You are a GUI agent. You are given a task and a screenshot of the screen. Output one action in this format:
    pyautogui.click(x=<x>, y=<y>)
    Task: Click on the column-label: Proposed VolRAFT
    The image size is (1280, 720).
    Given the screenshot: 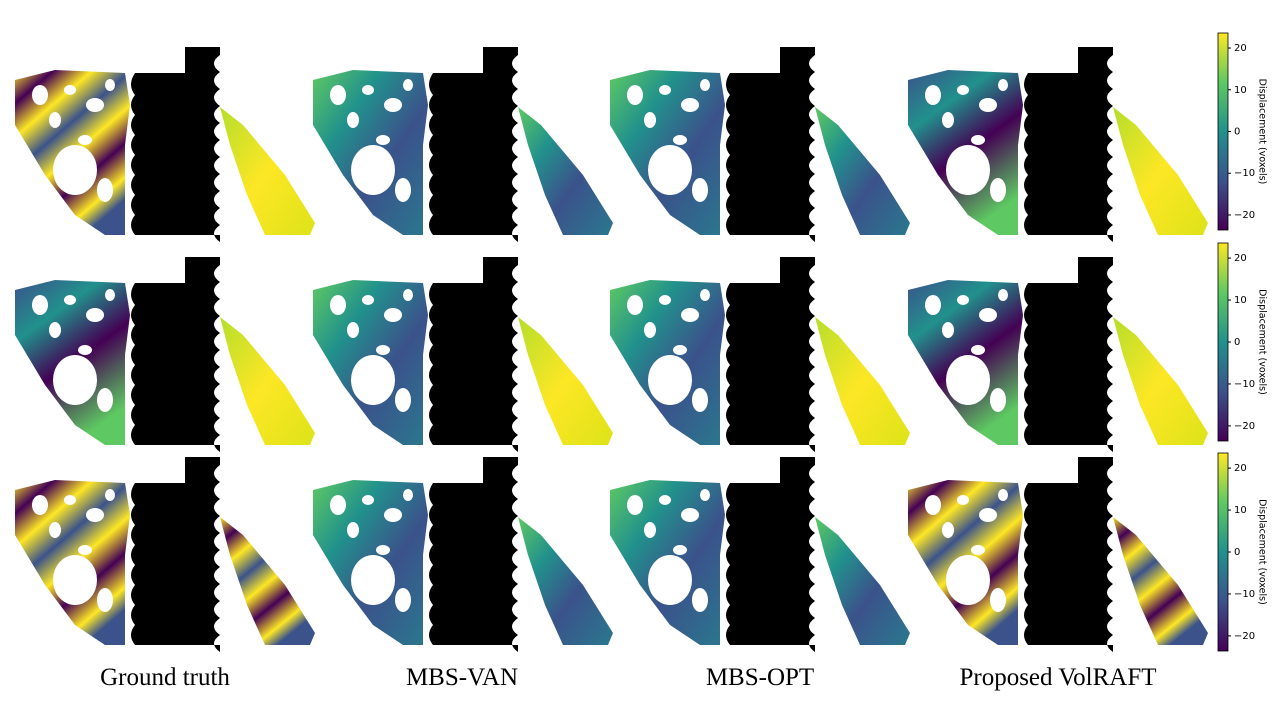 What is the action you would take?
    pyautogui.click(x=1057, y=677)
    